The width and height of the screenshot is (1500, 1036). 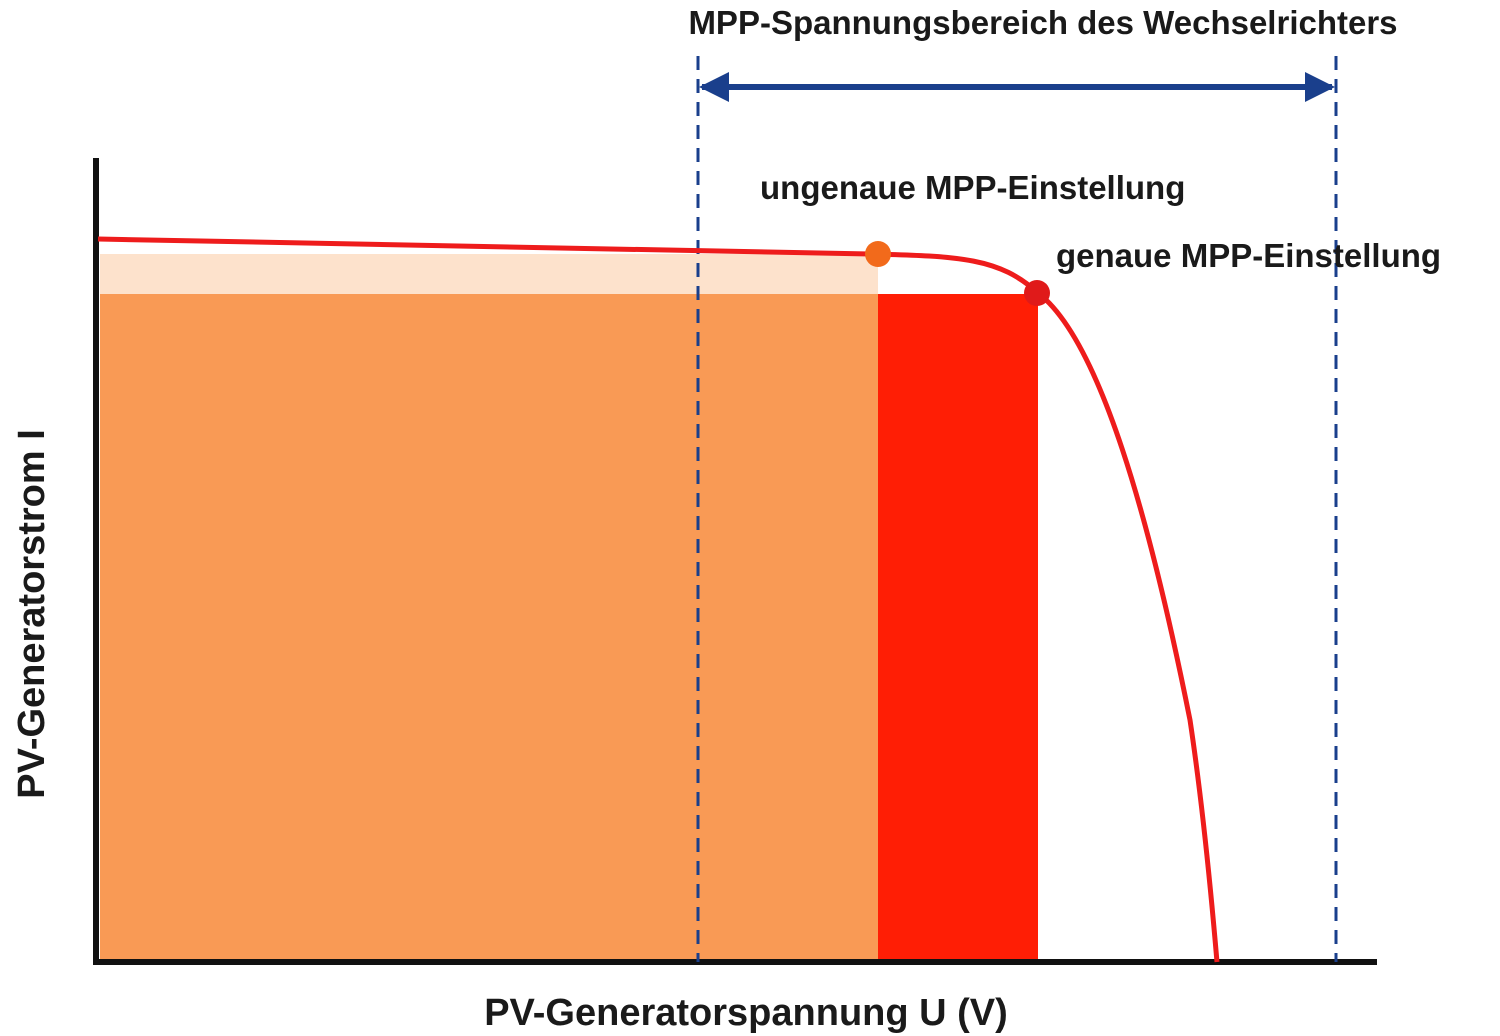 I want to click on accurate-mpp-label: genaue MPP-Einstellung, so click(x=1248, y=255).